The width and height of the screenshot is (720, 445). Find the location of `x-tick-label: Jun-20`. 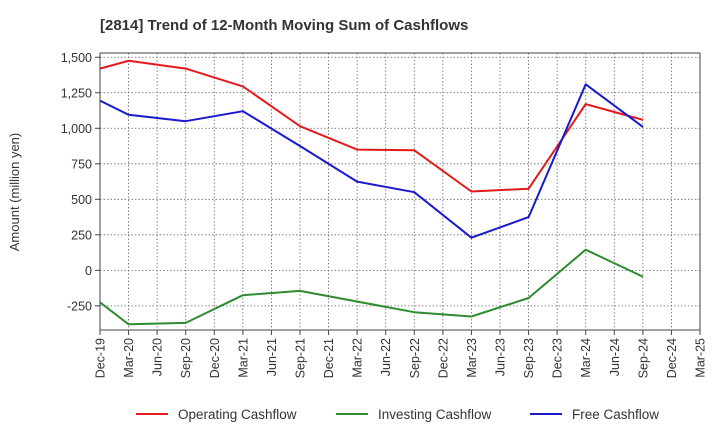

x-tick-label: Jun-20 is located at coordinates (158, 357).